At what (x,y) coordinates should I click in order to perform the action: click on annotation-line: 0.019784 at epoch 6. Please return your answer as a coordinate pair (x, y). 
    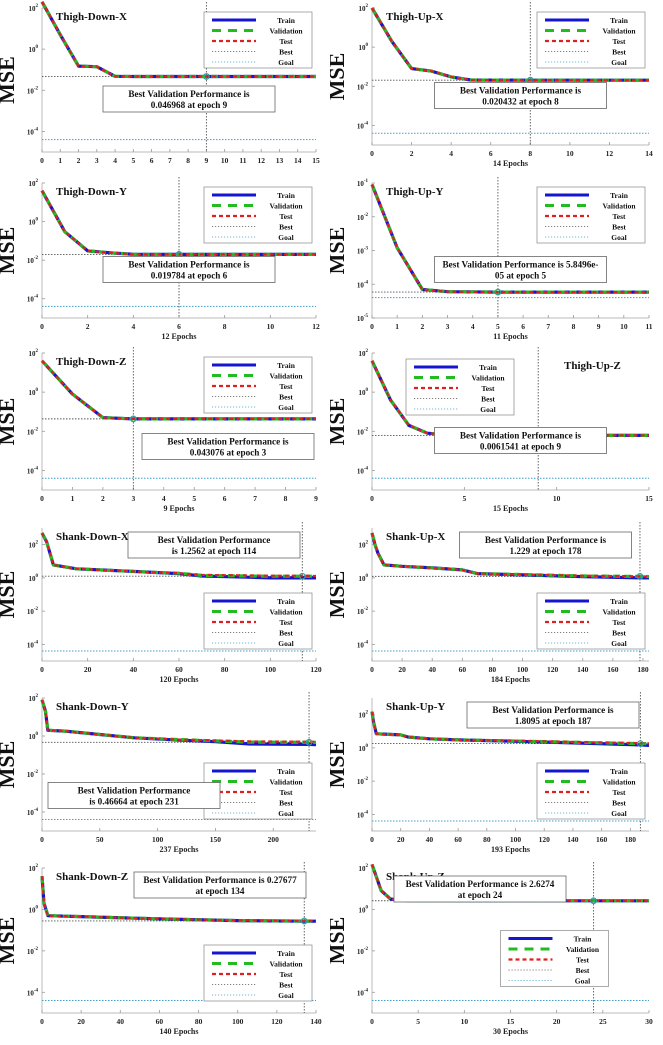
    Looking at the image, I should click on (189, 276).